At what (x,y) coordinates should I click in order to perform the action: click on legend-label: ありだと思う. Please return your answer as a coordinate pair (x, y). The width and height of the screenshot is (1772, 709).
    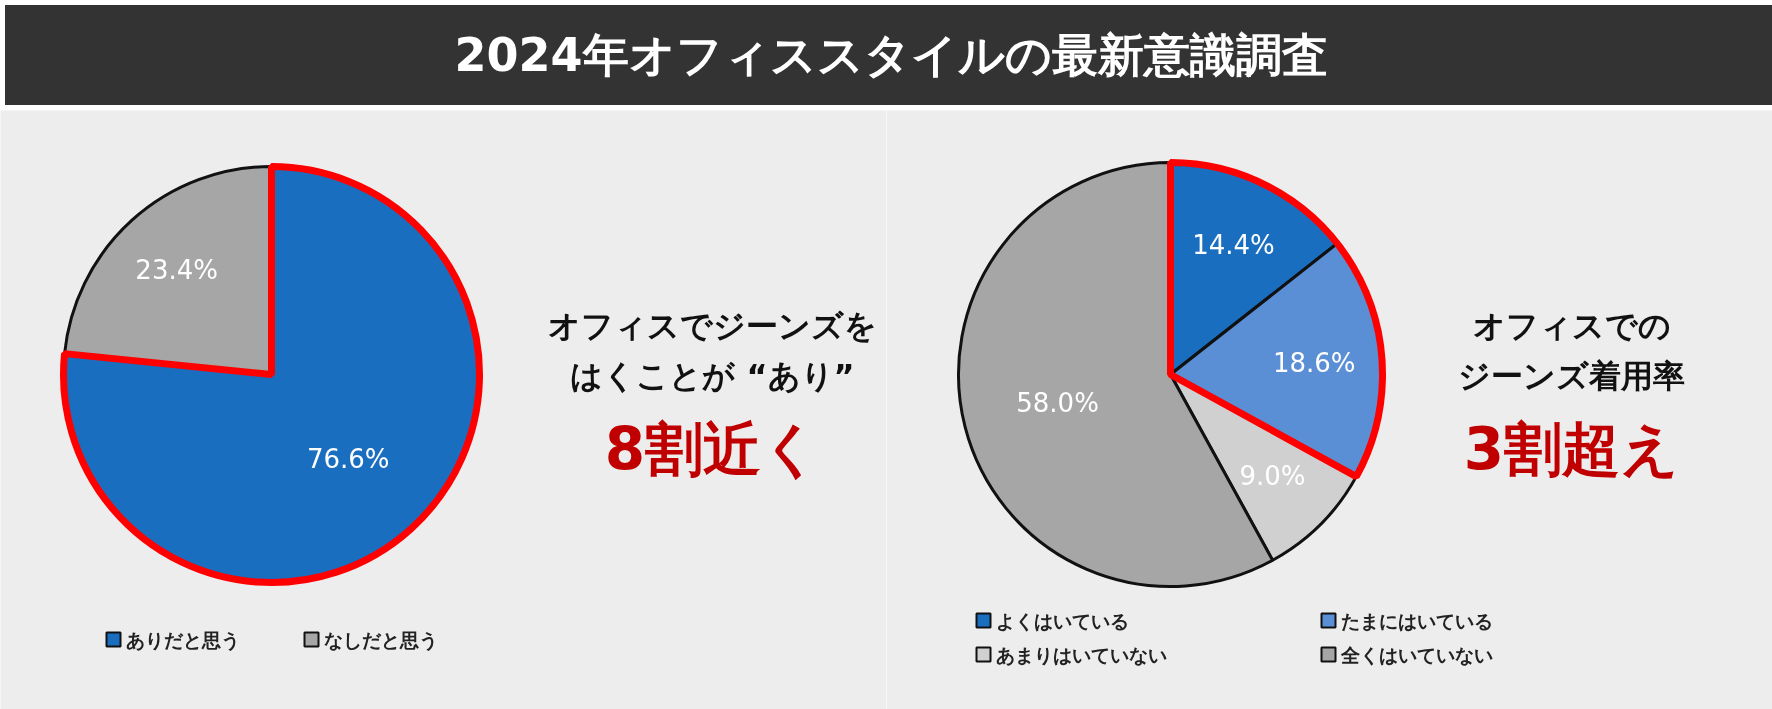
    Looking at the image, I should click on (182, 640).